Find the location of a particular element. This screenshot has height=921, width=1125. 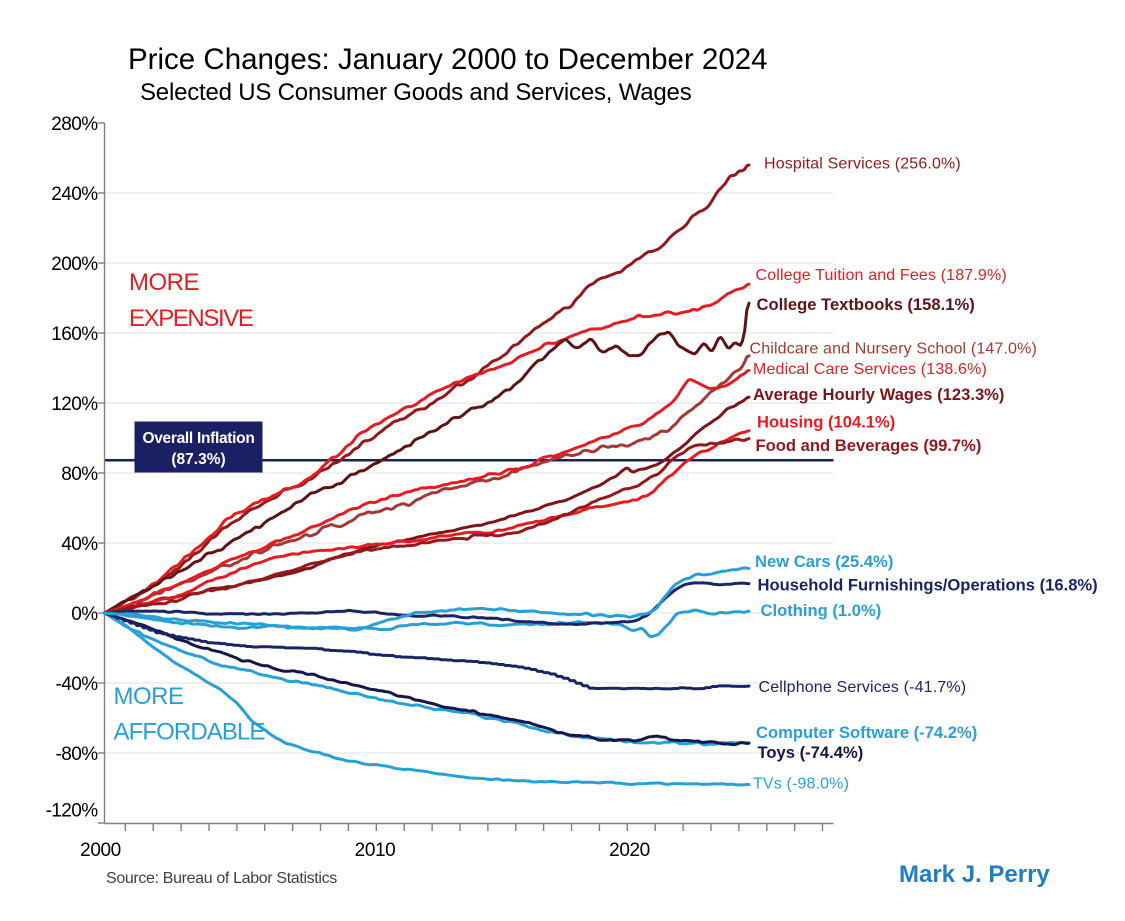

svg-text: New Cars (25.4%) is located at coordinates (824, 561).